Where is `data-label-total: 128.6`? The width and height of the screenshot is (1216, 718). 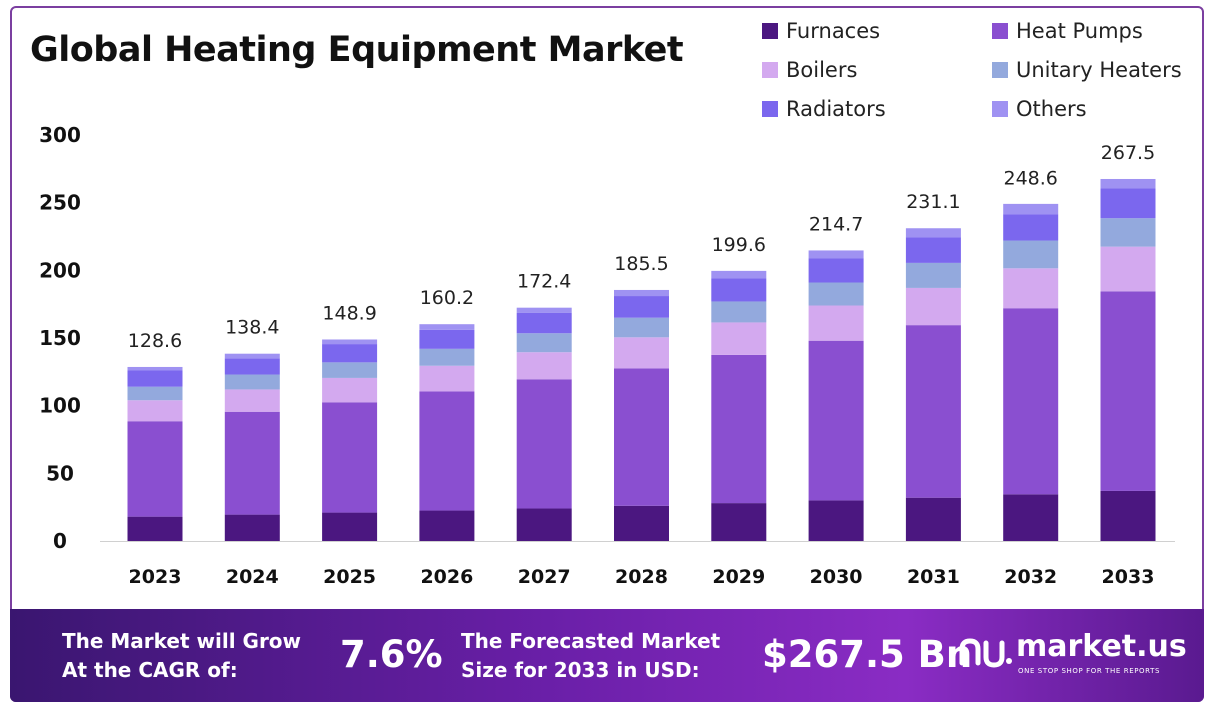 data-label-total: 128.6 is located at coordinates (155, 341).